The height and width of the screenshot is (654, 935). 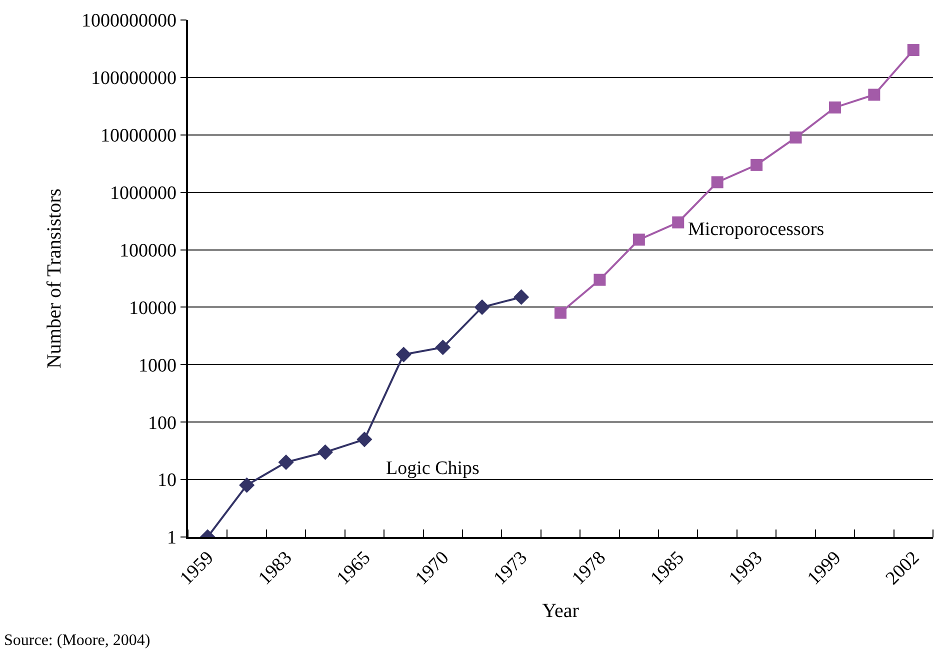 I want to click on y-tick-label: 1000, so click(x=157, y=365).